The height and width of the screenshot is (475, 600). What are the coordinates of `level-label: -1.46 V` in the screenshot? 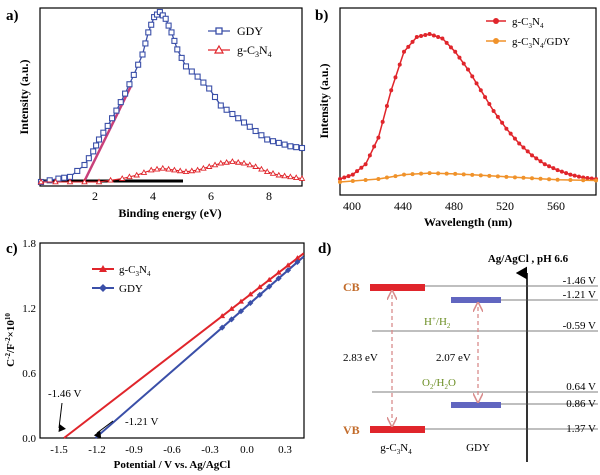 It's located at (579, 281).